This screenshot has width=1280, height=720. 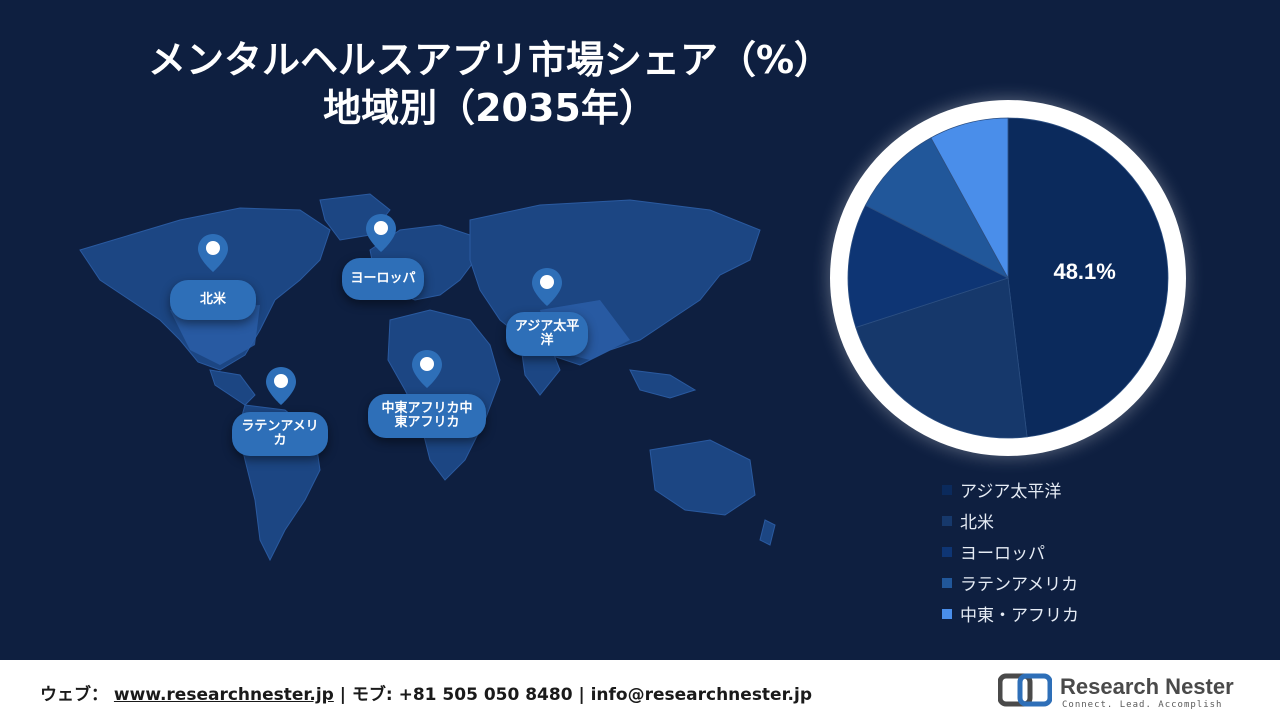 I want to click on chart-title: メンタルヘルスアプリ市場シェア（%） 地域別（2035年）, so click(x=490, y=84).